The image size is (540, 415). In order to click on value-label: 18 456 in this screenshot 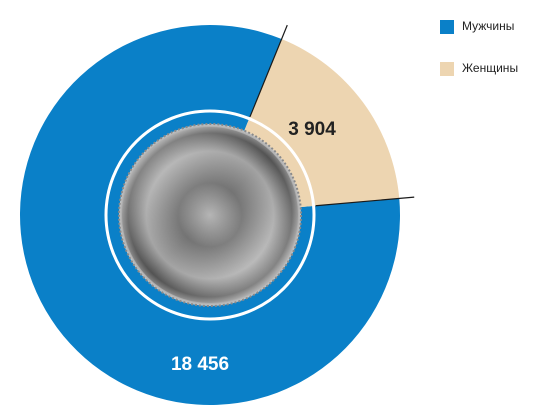, I will do `click(200, 364)`.